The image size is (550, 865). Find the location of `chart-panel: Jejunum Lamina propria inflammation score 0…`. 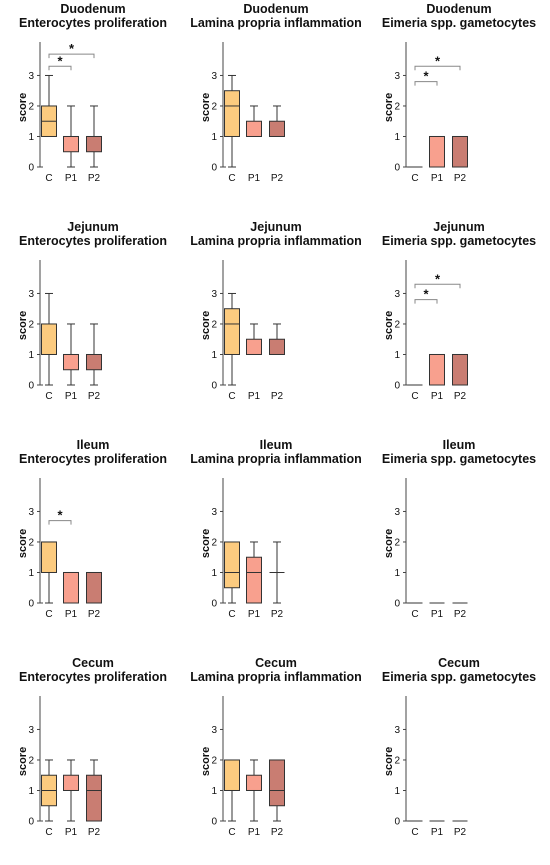

chart-panel: Jejunum Lamina propria inflammation score 0… is located at coordinates (274, 323).